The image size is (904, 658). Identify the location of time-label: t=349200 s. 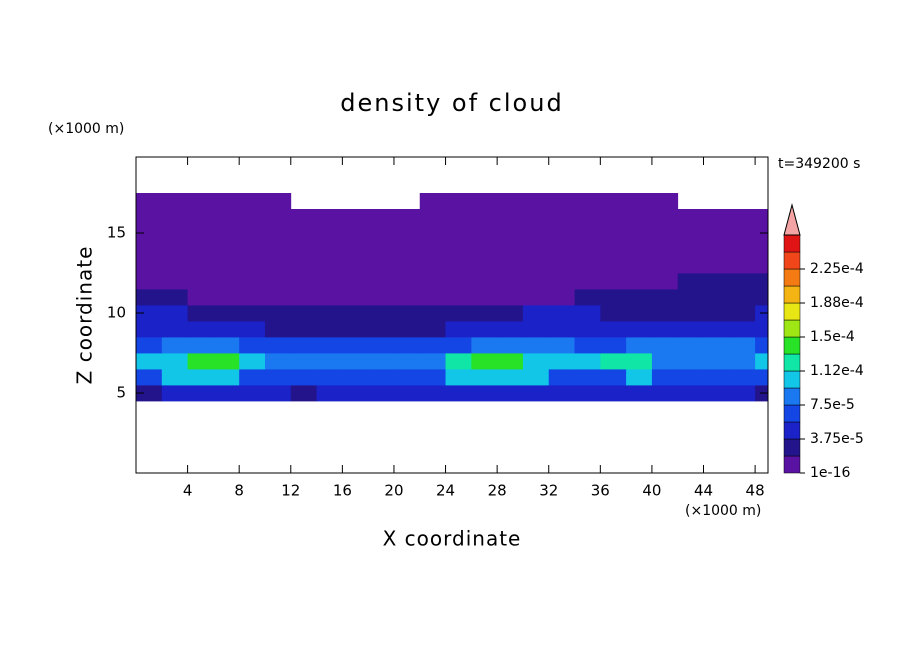
(819, 164).